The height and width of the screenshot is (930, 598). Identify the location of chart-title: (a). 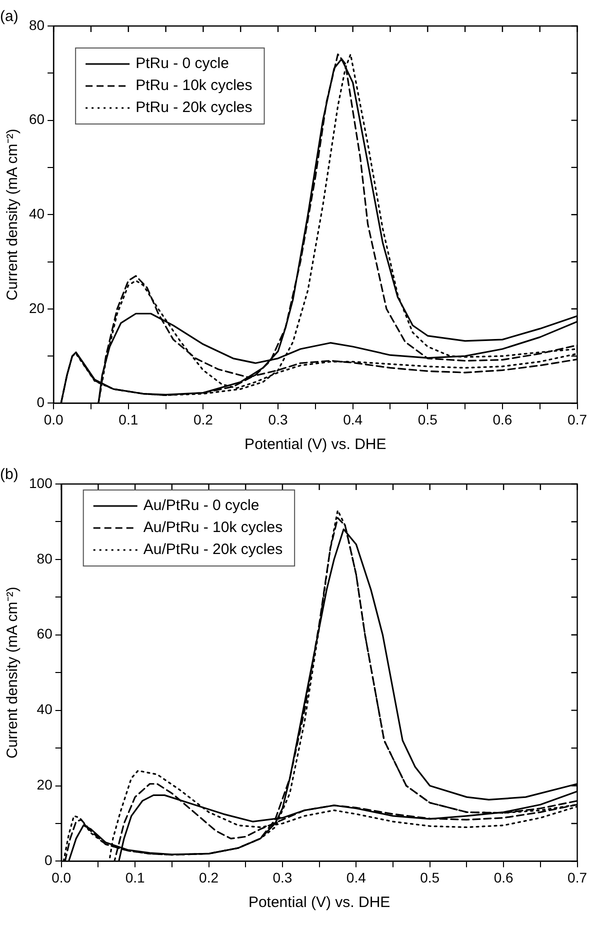
(9, 17).